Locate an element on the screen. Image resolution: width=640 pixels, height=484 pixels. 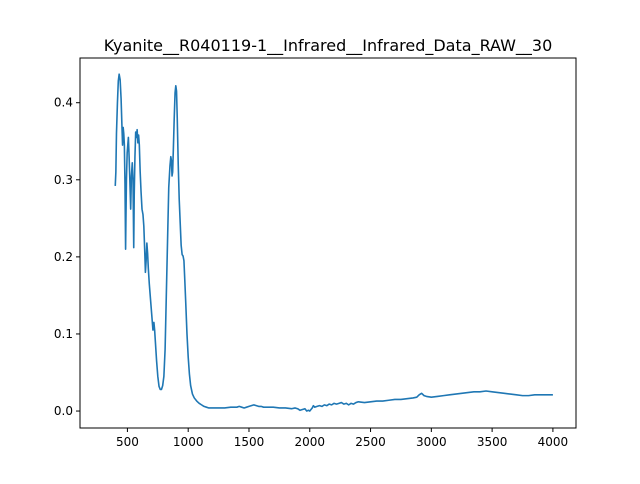
x-tick-label: 3500 is located at coordinates (492, 442).